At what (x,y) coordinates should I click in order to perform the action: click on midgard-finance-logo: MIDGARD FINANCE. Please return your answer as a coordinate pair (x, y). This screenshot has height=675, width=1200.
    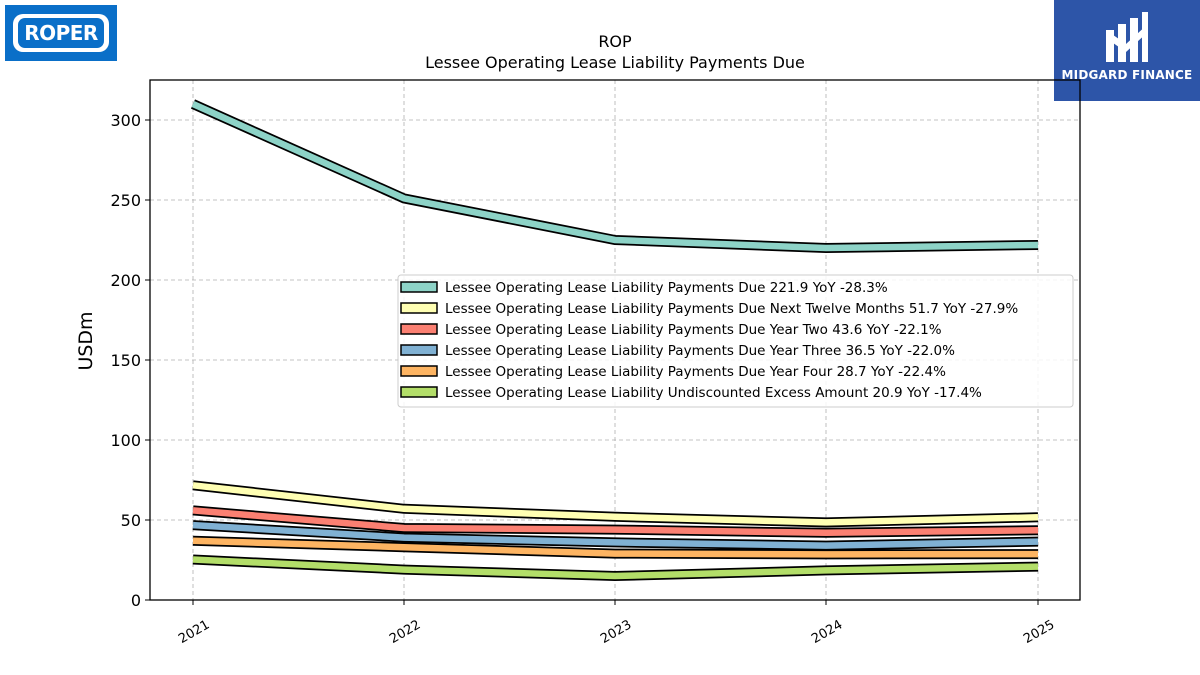
    Looking at the image, I should click on (1127, 50).